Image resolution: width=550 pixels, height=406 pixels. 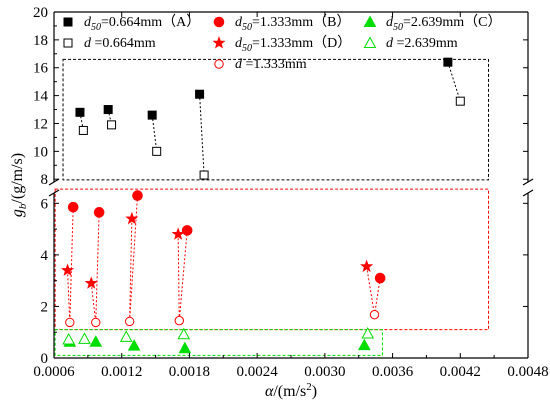 What do you see at coordinates (54, 193) in the screenshot?
I see `axis-break-mark-0b` at bounding box center [54, 193].